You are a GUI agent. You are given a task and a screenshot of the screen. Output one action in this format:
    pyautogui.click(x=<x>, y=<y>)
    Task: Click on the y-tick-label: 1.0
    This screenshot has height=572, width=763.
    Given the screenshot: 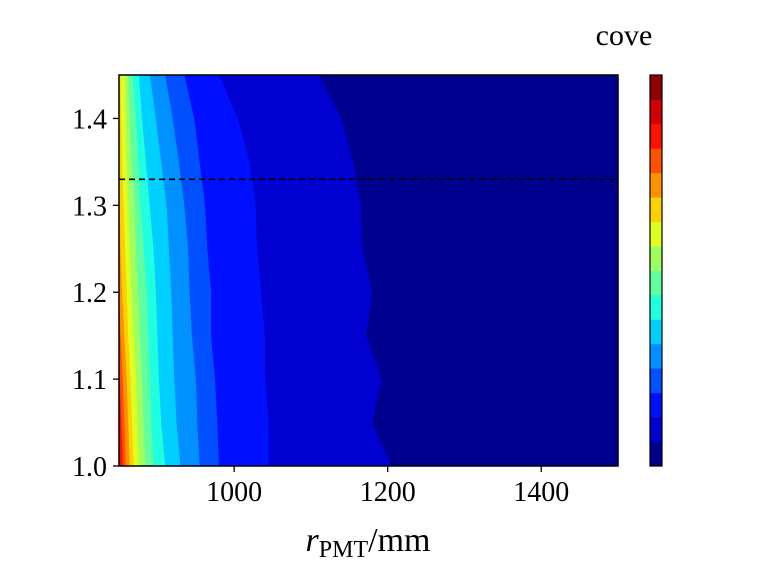 What is the action you would take?
    pyautogui.click(x=89, y=467)
    